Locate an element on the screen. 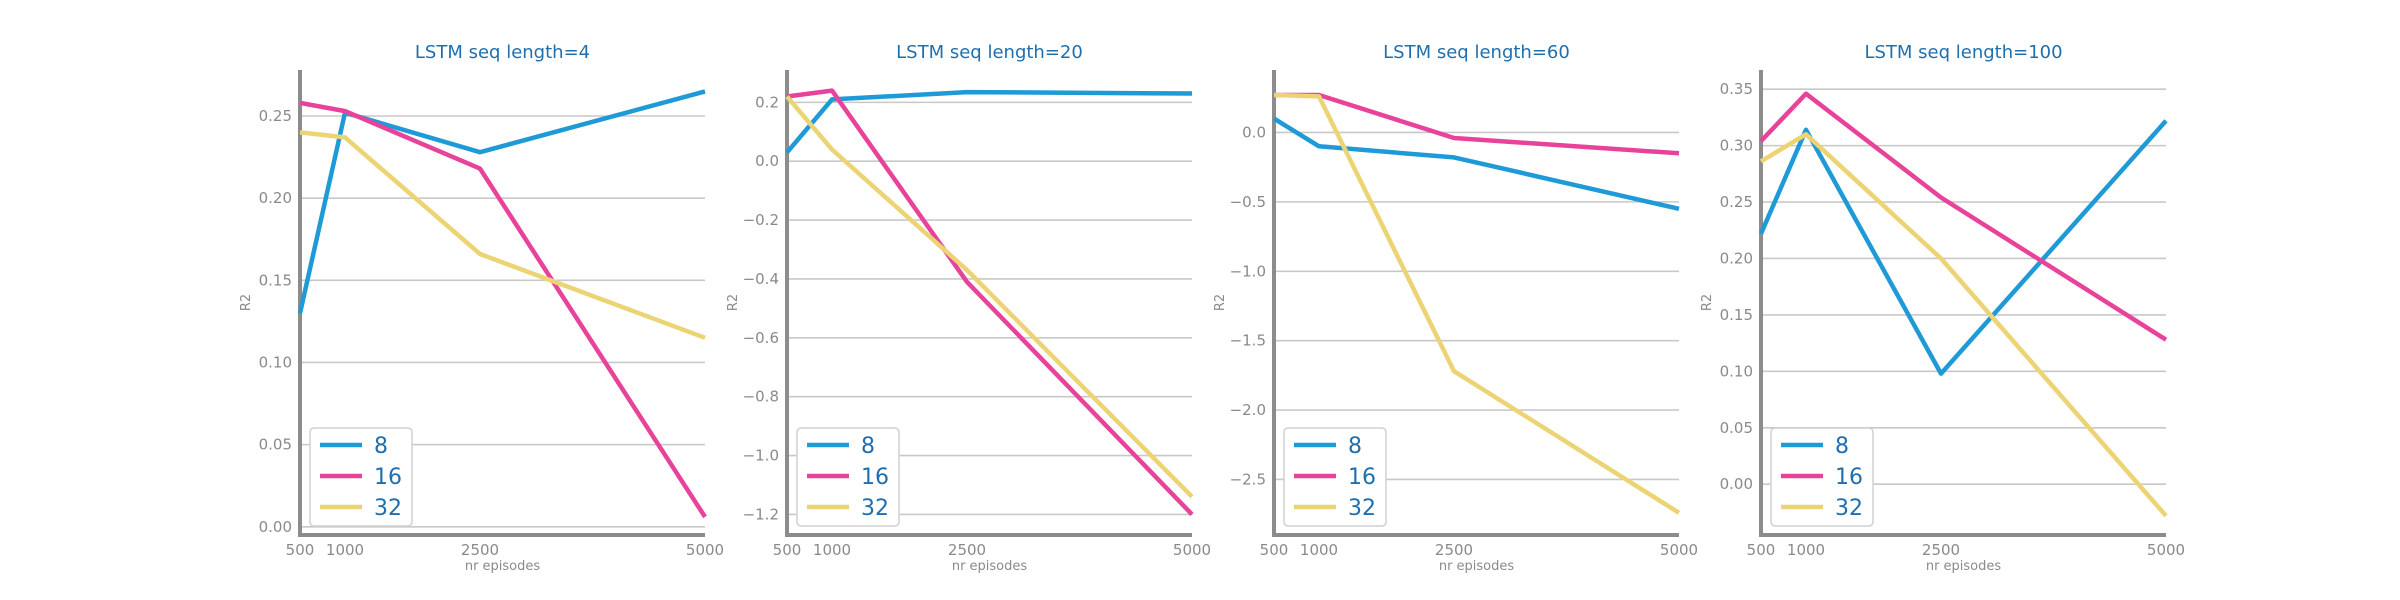 The width and height of the screenshot is (2400, 600). y-tick-label: 0.30 is located at coordinates (1736, 146).